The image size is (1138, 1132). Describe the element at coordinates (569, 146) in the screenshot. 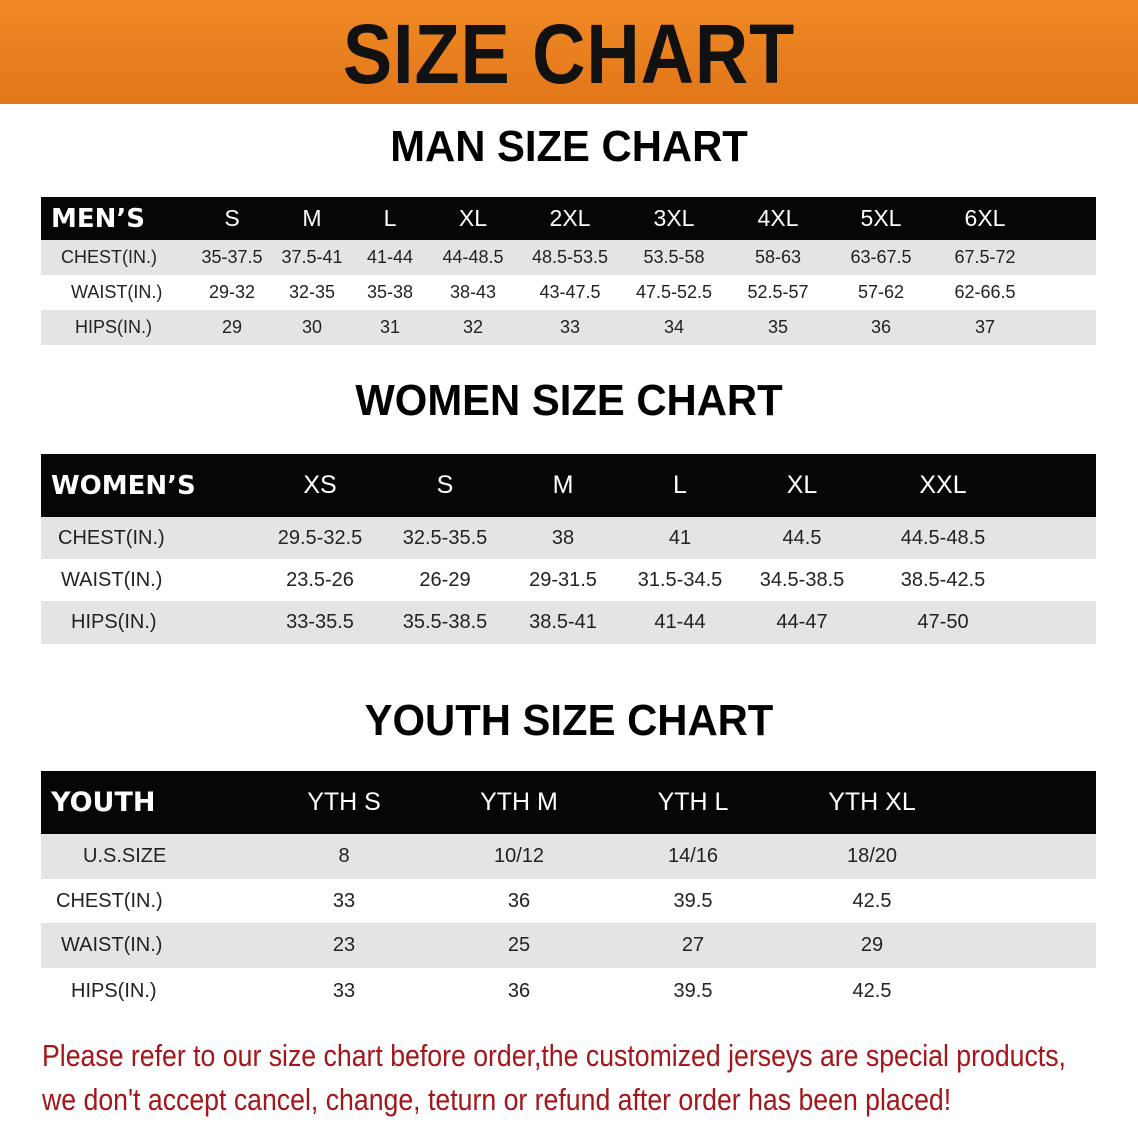

I see `men-section-title: MAN SIZE CHART` at that location.